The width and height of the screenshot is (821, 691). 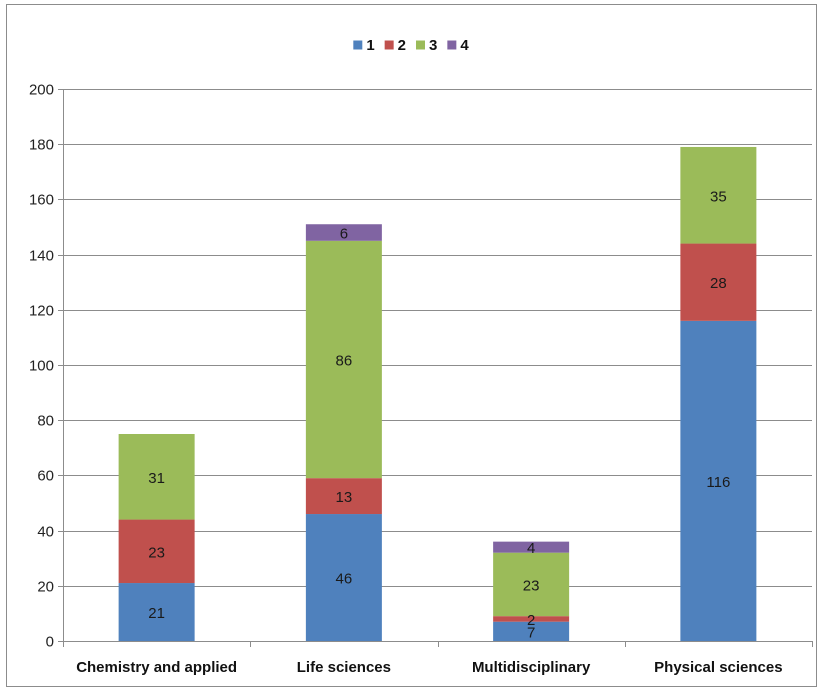 I want to click on y-tick-label: 60, so click(x=45, y=476).